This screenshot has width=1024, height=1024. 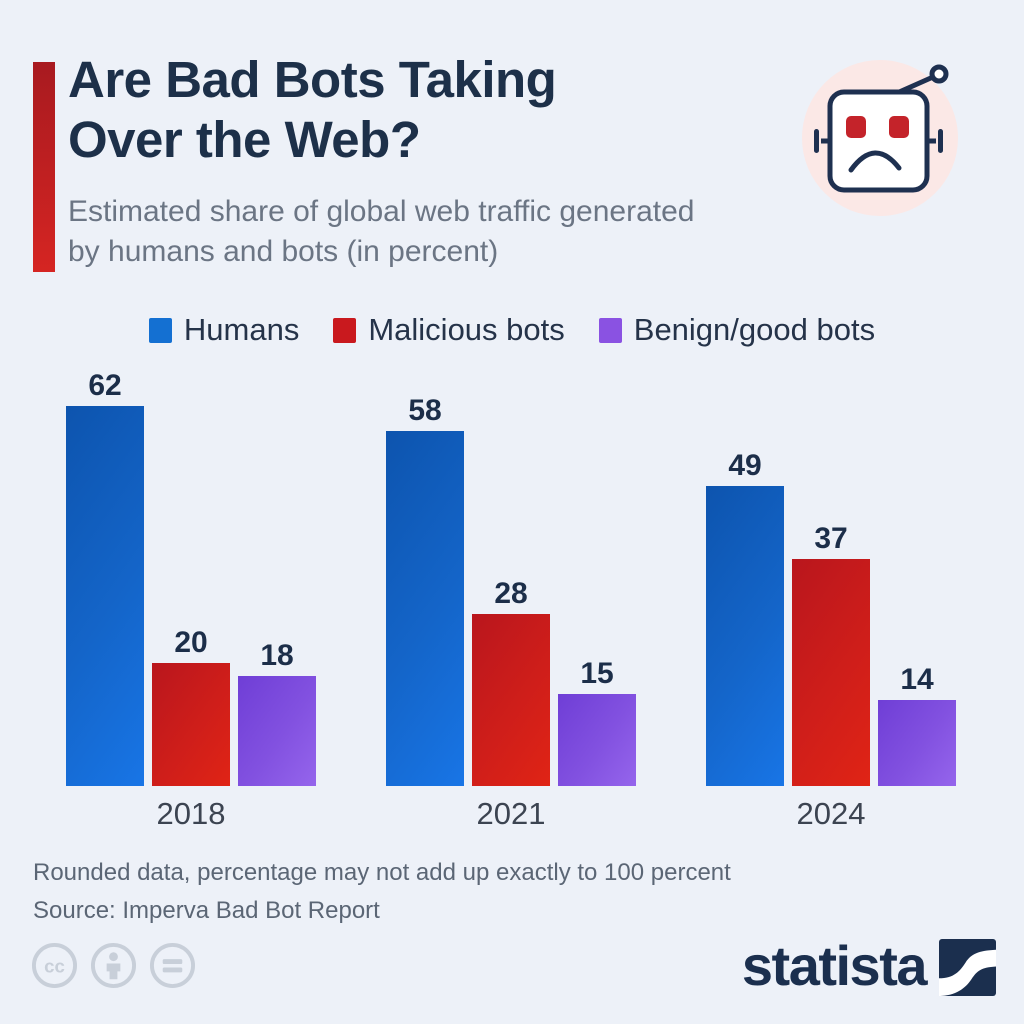 I want to click on bars: 49 37 14, so click(x=831, y=577).